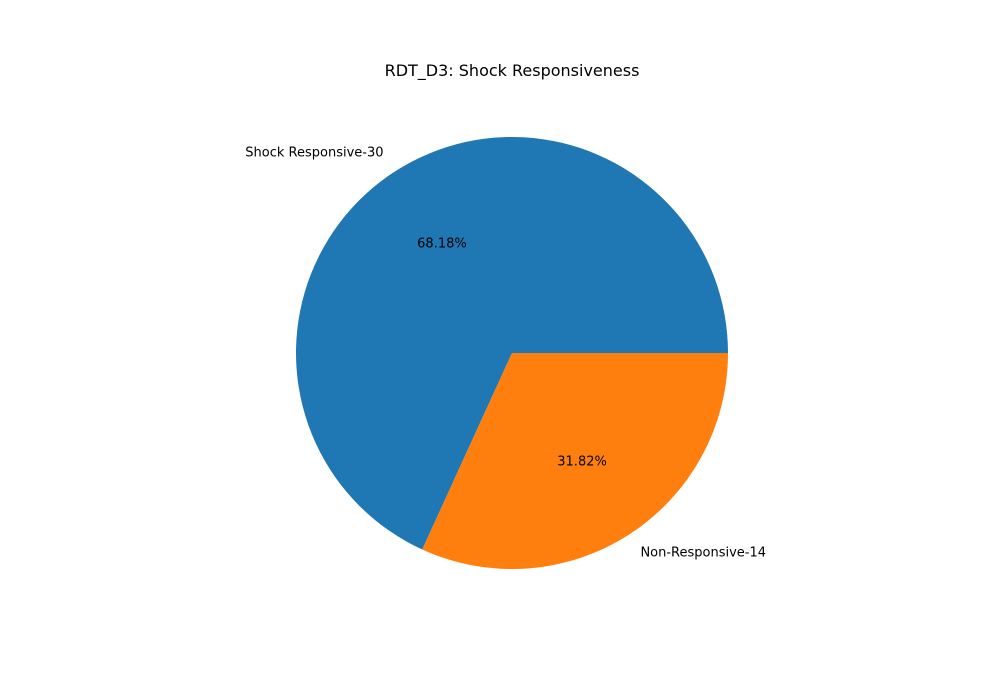  What do you see at coordinates (582, 462) in the screenshot?
I see `slice-percent-label: 31.82%` at bounding box center [582, 462].